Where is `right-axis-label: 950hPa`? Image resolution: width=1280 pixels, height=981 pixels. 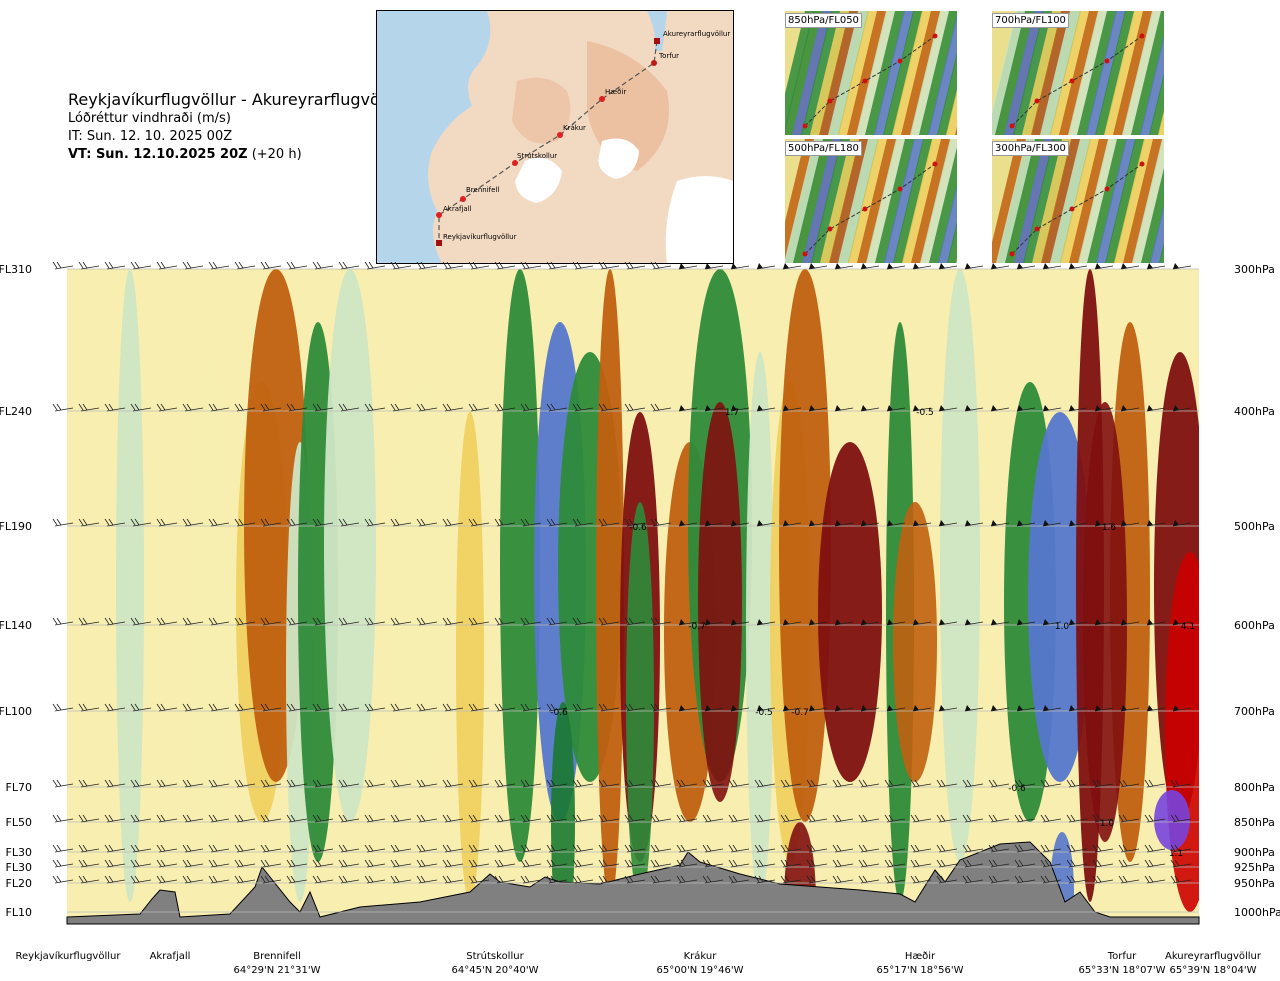 right-axis-label: 950hPa is located at coordinates (1254, 883).